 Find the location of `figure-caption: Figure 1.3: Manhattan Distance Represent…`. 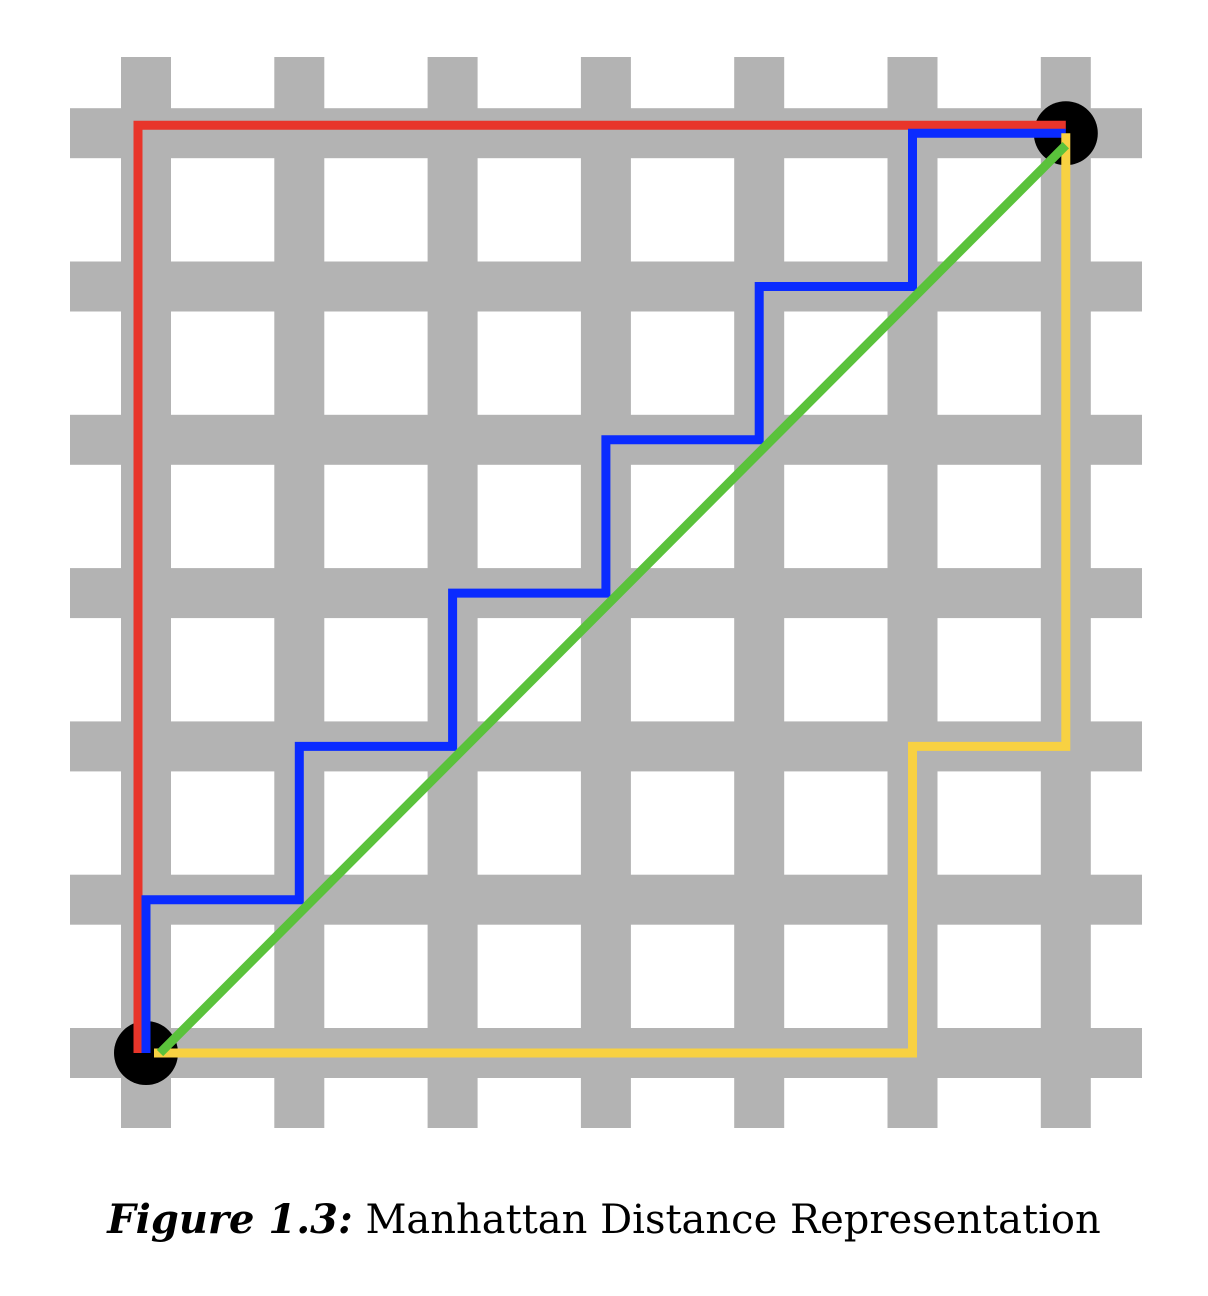

figure-caption: Figure 1.3: Manhattan Distance Represent… is located at coordinates (604, 1219).